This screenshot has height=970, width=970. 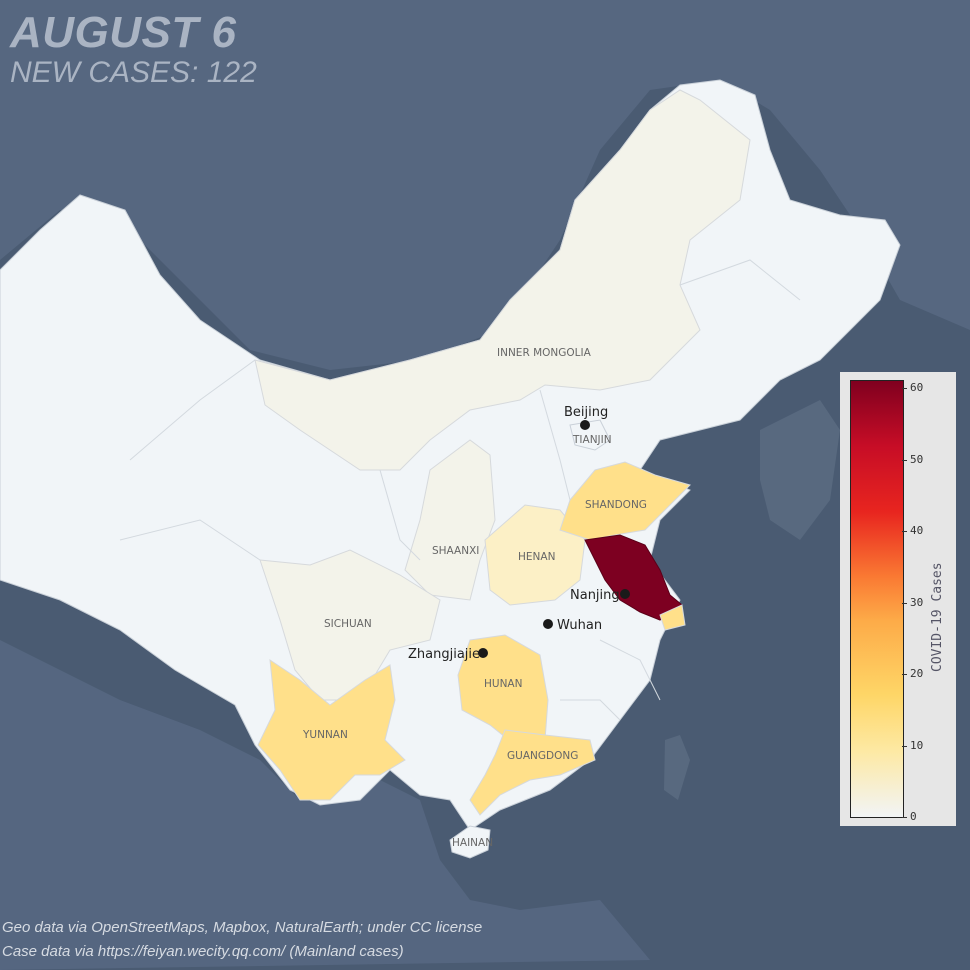 What do you see at coordinates (917, 673) in the screenshot?
I see `tick-label: 20` at bounding box center [917, 673].